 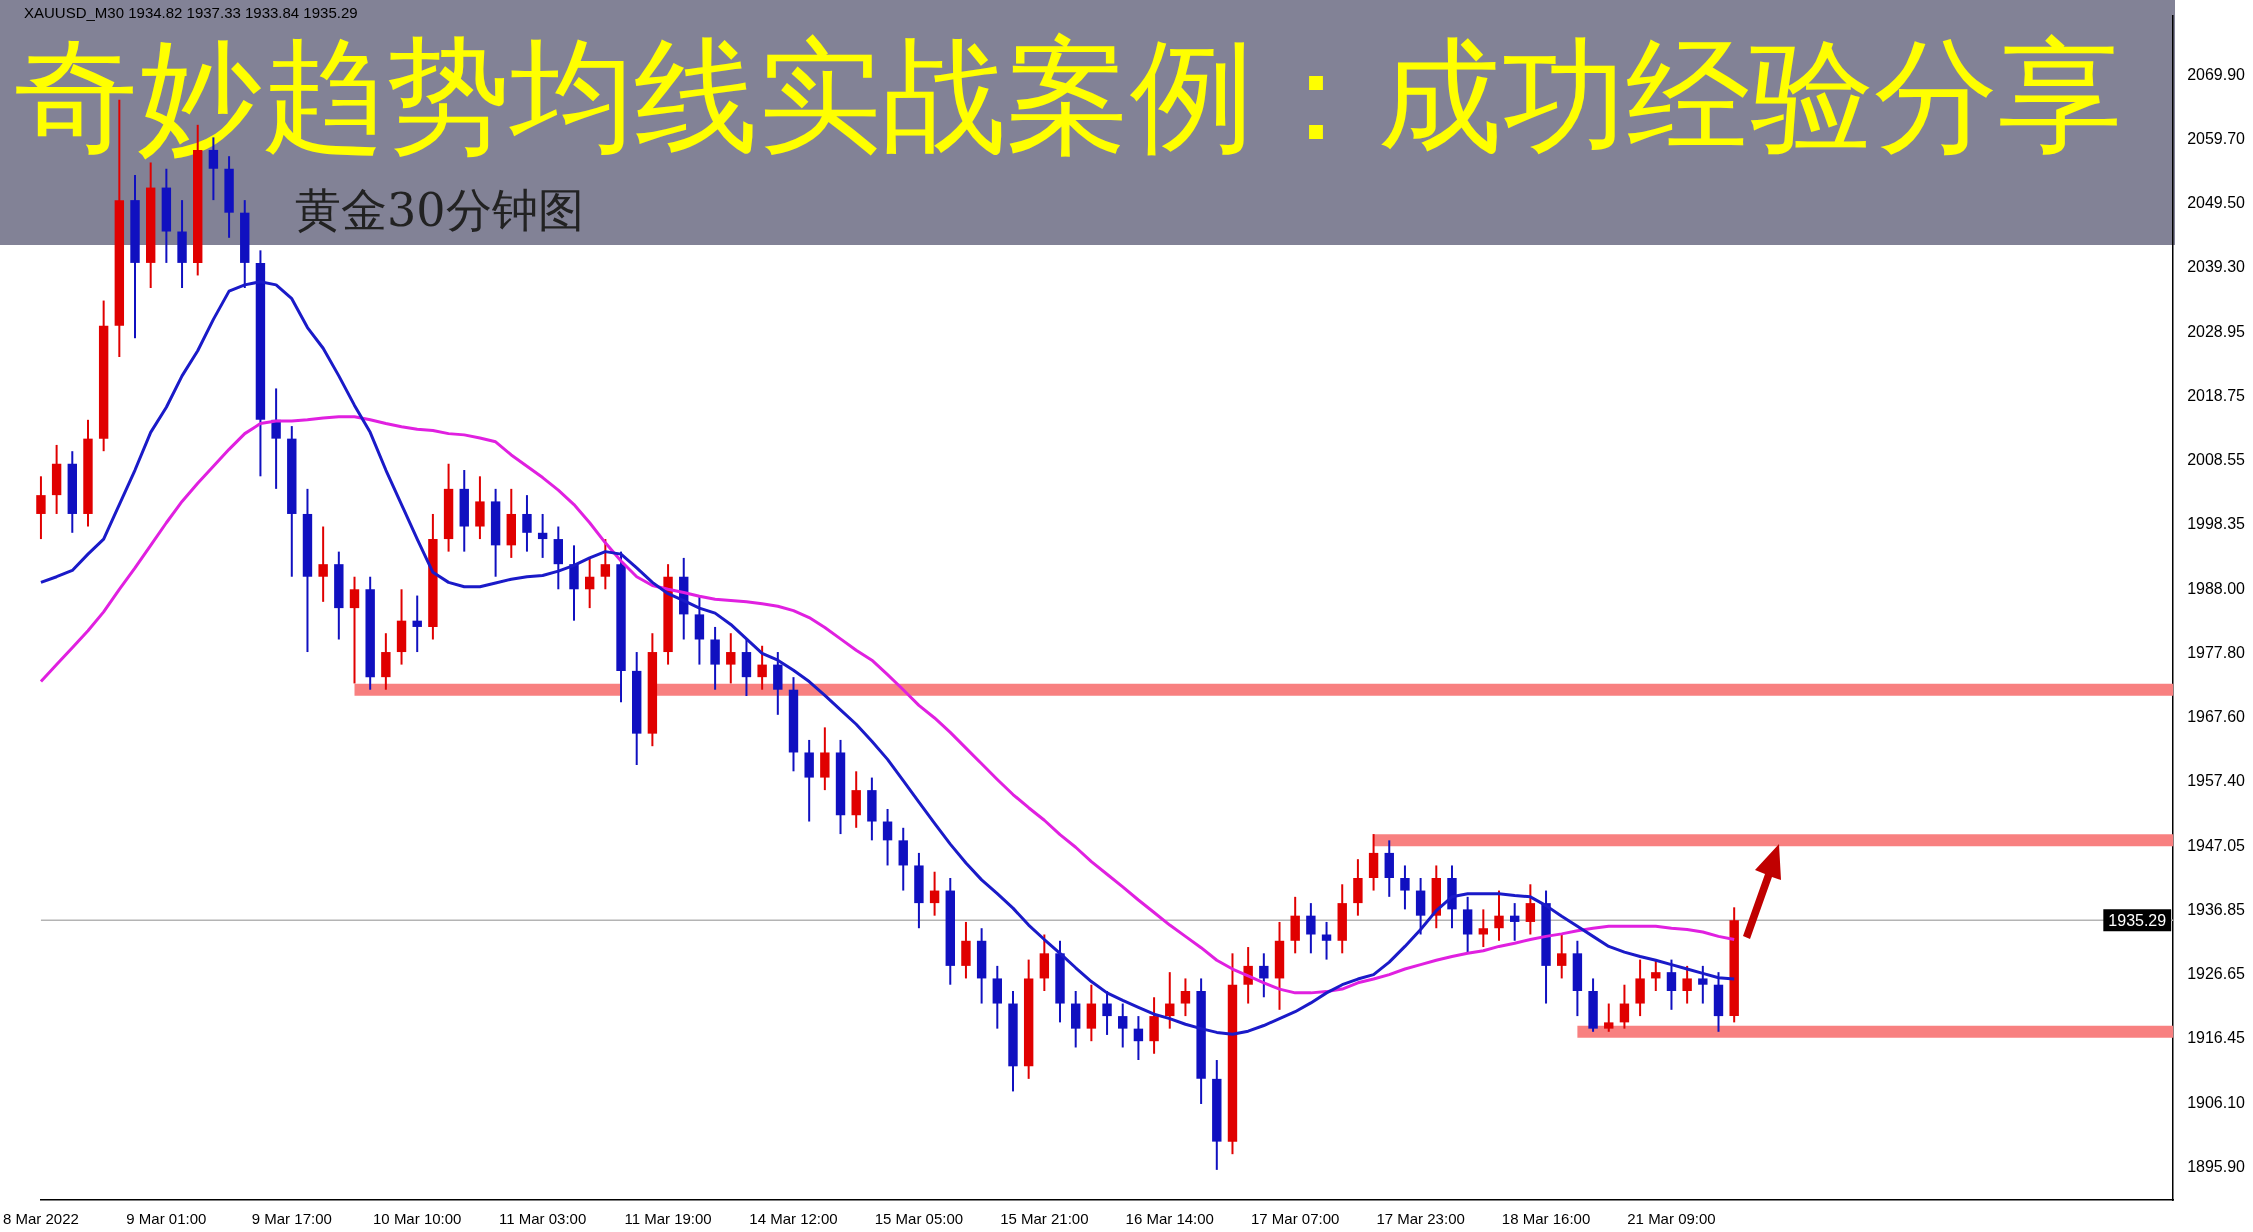 I want to click on y-tick-label: 2039.30, so click(x=2216, y=266).